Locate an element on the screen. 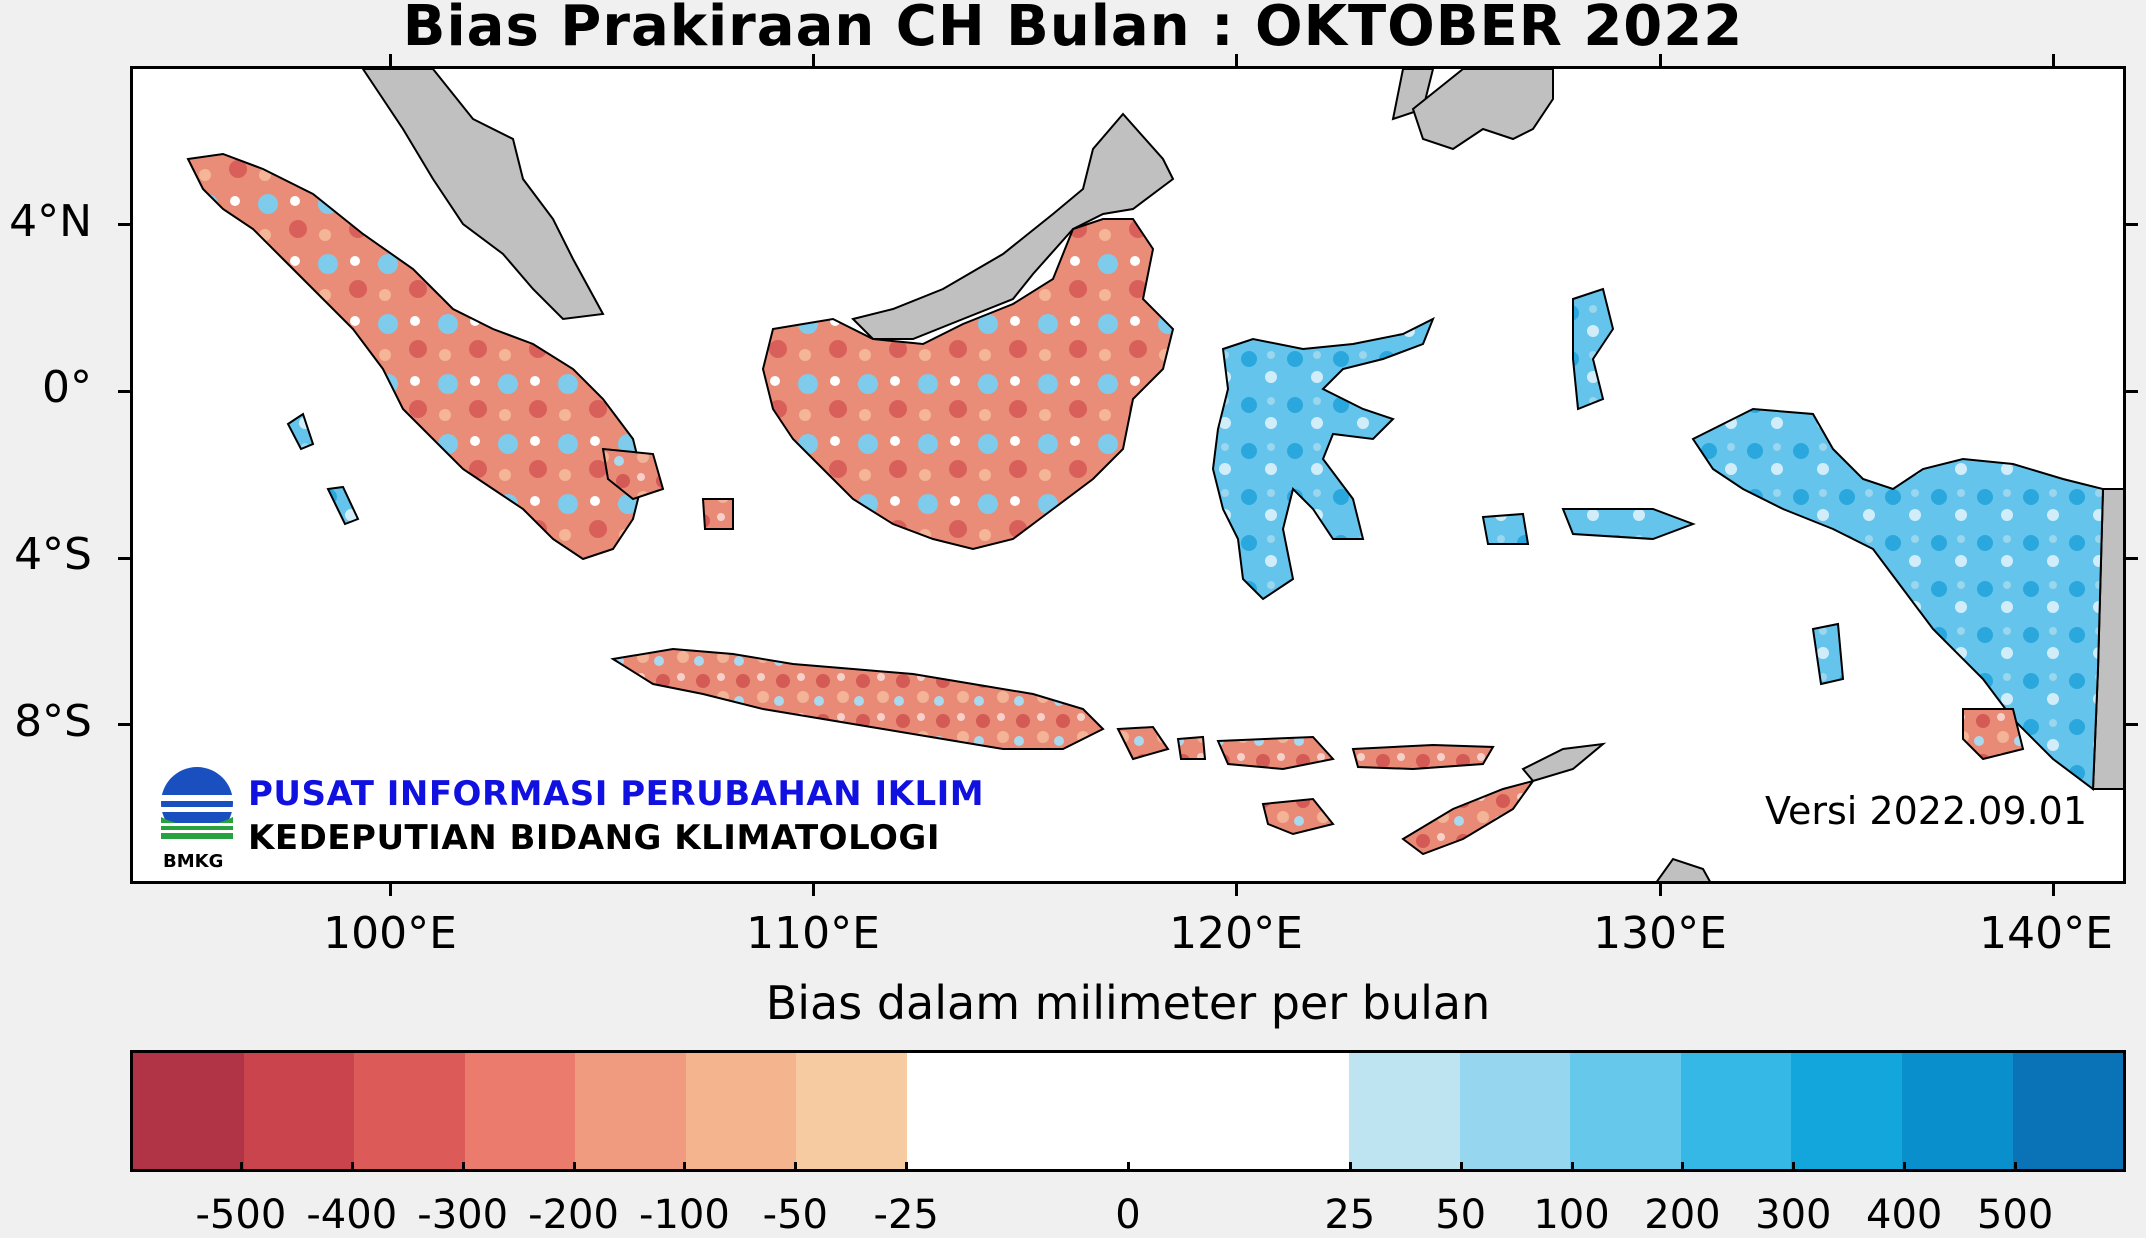 The image size is (2146, 1238). tick-bottom-100e is located at coordinates (390, 890).